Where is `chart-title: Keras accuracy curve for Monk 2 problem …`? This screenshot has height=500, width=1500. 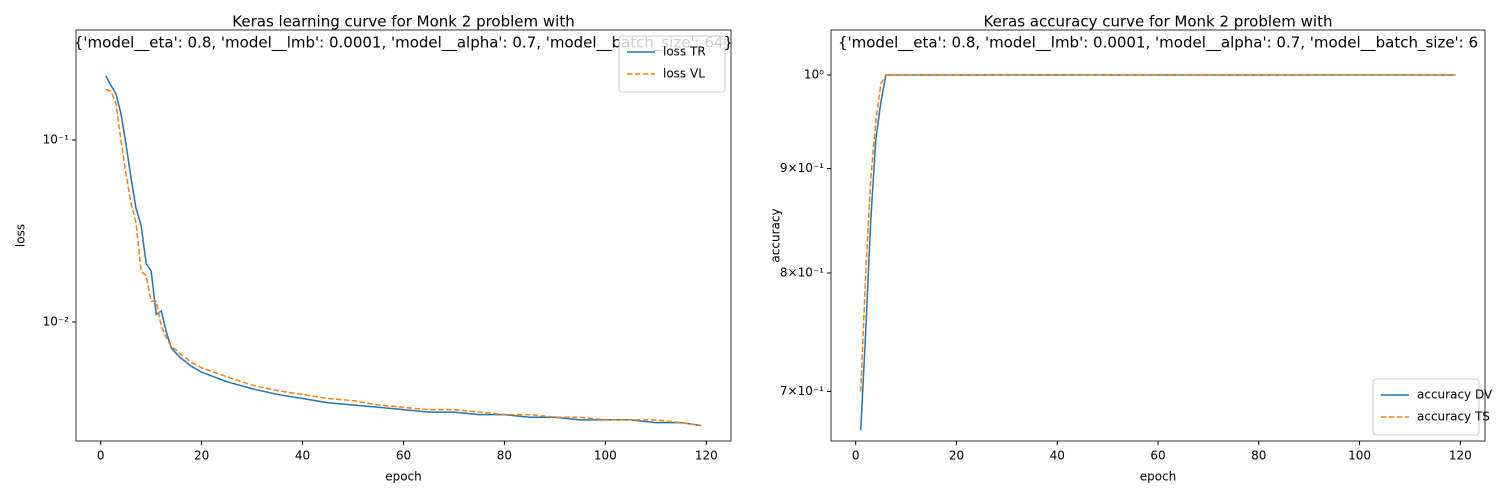
chart-title: Keras accuracy curve for Monk 2 problem … is located at coordinates (1158, 22).